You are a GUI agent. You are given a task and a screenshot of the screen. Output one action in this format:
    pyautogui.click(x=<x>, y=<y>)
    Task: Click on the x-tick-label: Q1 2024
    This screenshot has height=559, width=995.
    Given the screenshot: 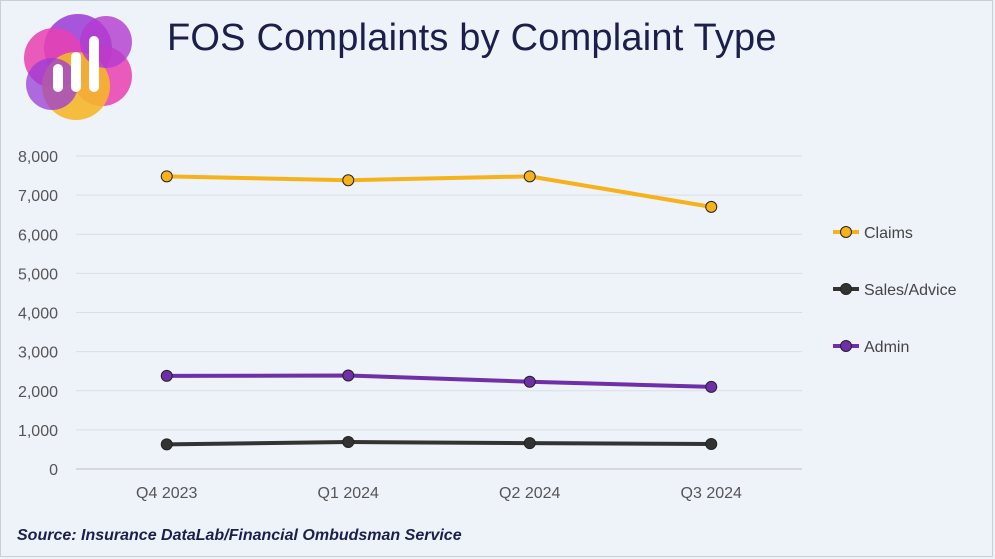 What is the action you would take?
    pyautogui.click(x=348, y=493)
    